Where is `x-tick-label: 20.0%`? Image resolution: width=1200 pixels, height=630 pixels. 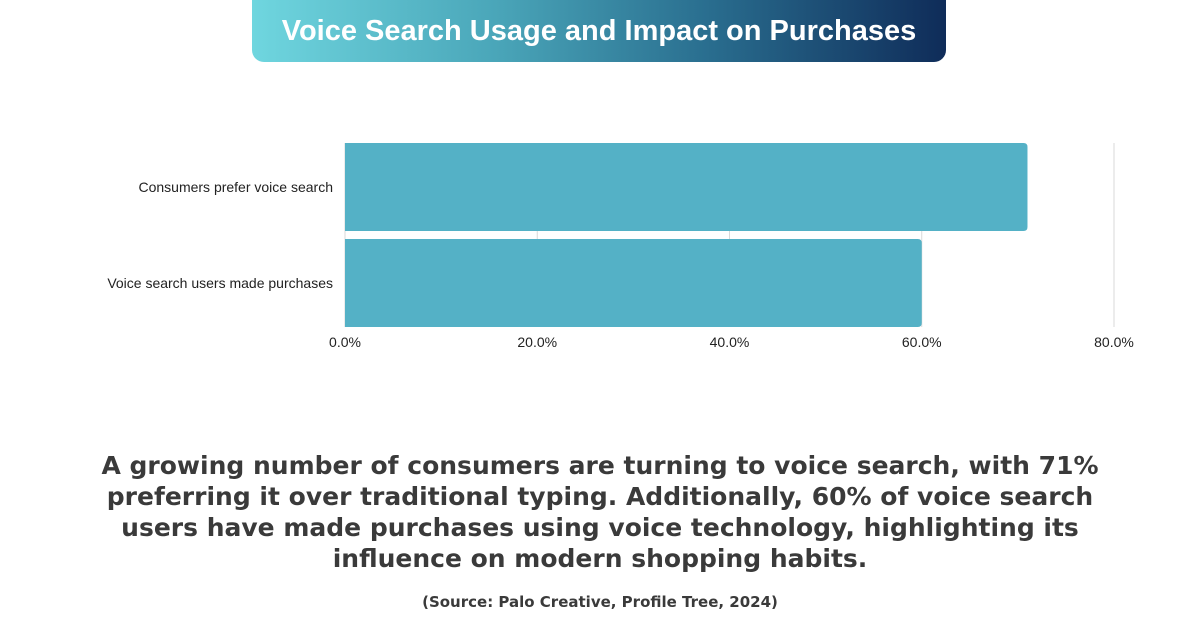 x-tick-label: 20.0% is located at coordinates (537, 342).